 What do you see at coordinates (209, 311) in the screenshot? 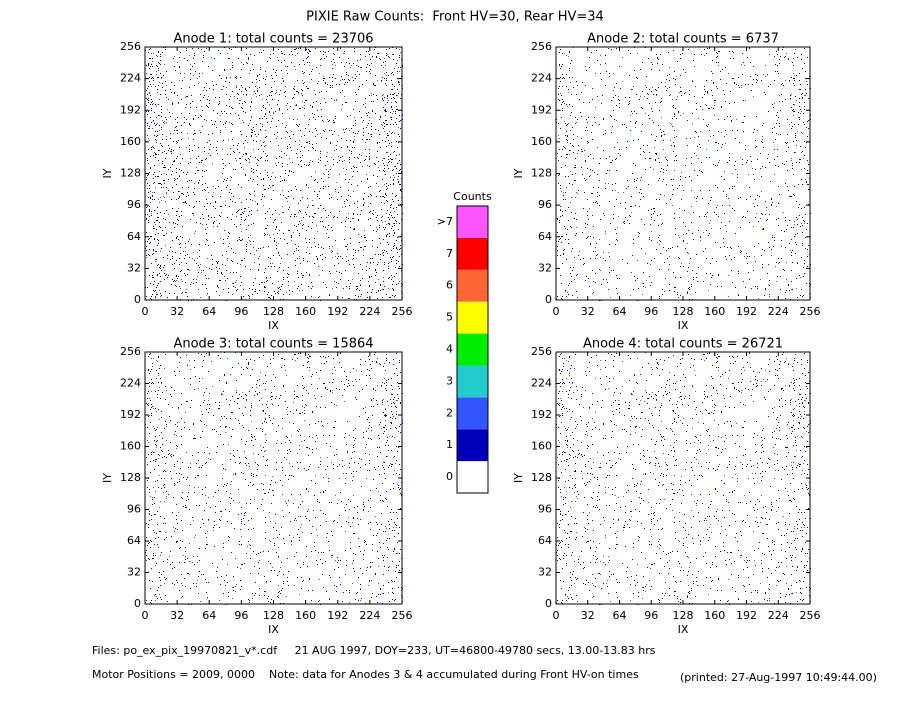
I see `x-tick-label: 64` at bounding box center [209, 311].